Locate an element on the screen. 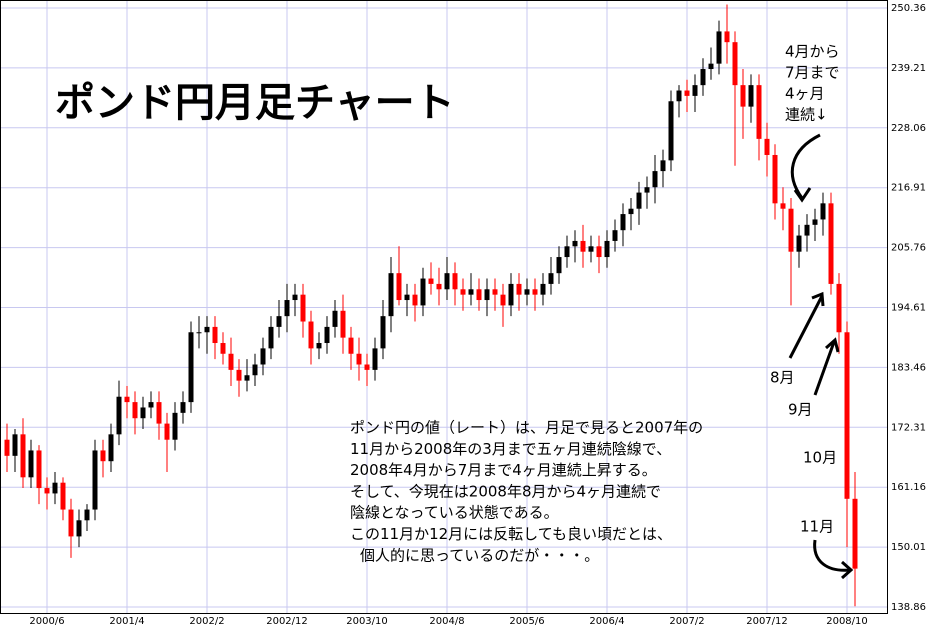 The width and height of the screenshot is (934, 630). month-label: 9月 is located at coordinates (800, 410).